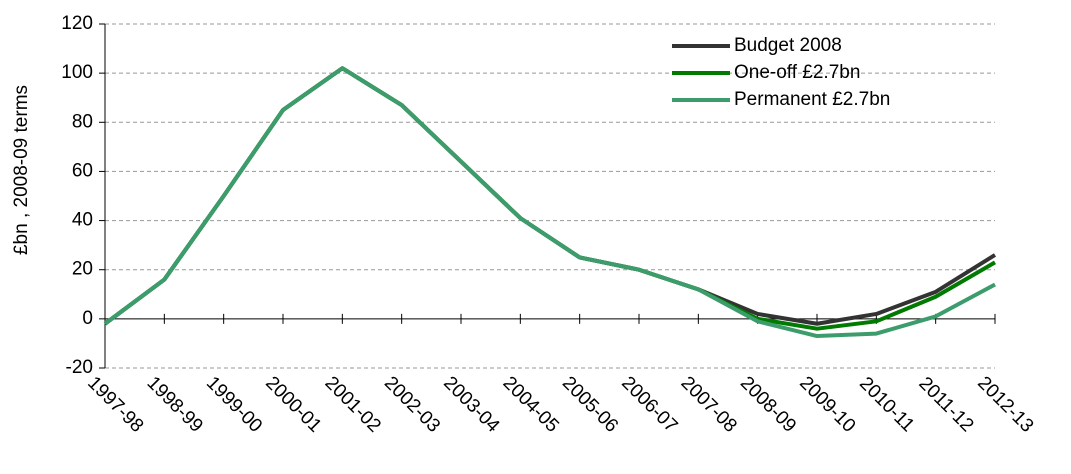 The width and height of the screenshot is (1071, 474). I want to click on y-tick-label: -20, so click(79, 367).